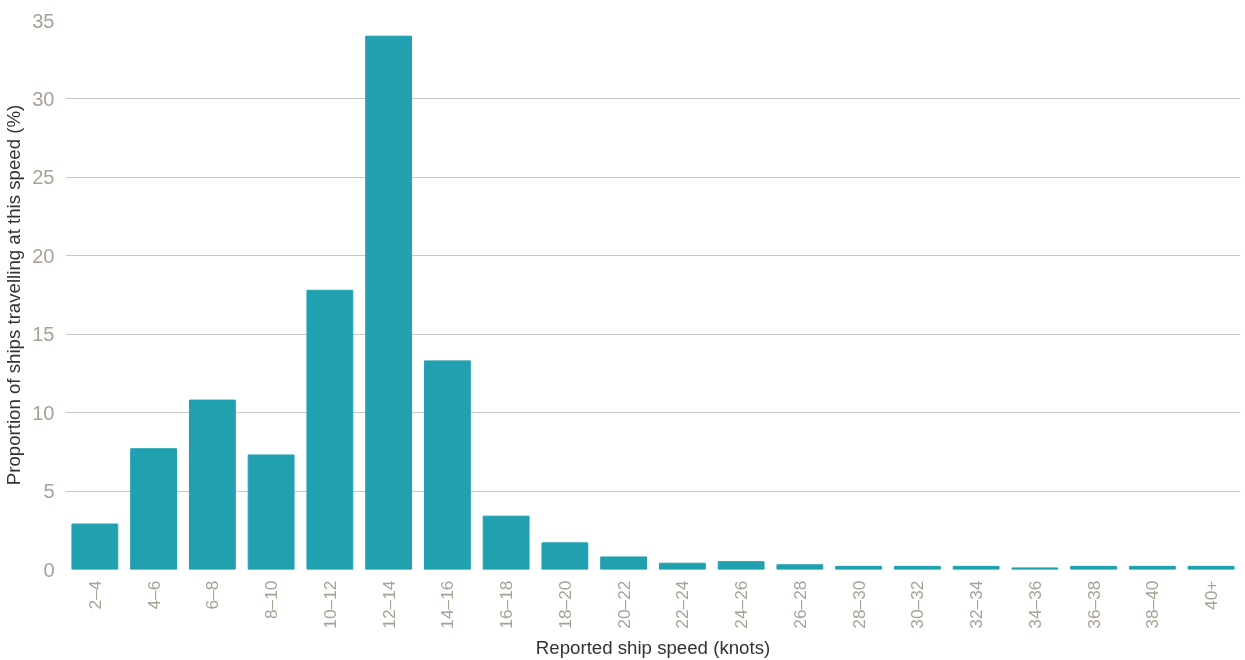 The width and height of the screenshot is (1245, 660). I want to click on y-tick-label: 15, so click(43, 334).